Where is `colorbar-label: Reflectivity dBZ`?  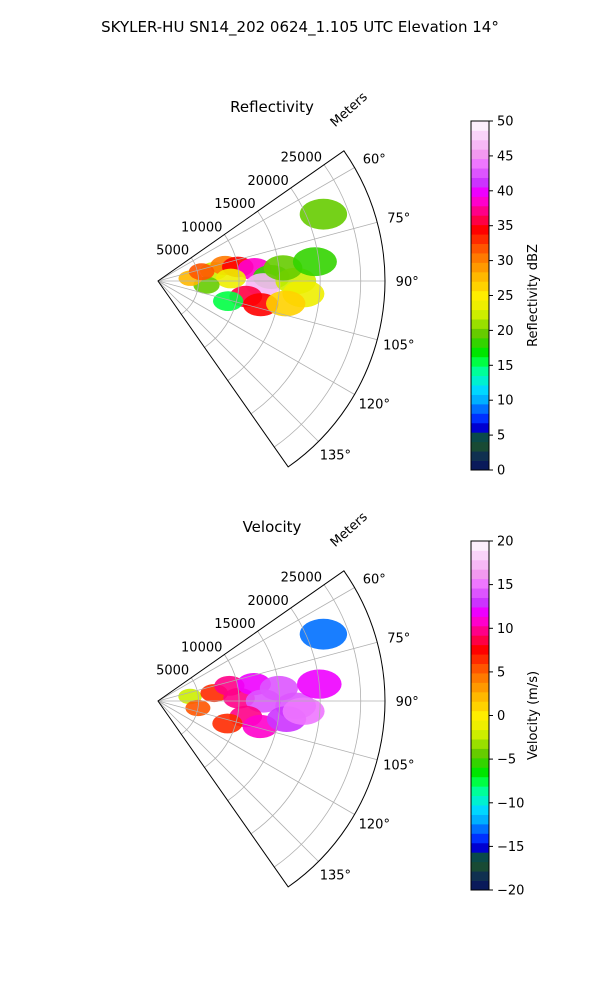 colorbar-label: Reflectivity dBZ is located at coordinates (533, 295).